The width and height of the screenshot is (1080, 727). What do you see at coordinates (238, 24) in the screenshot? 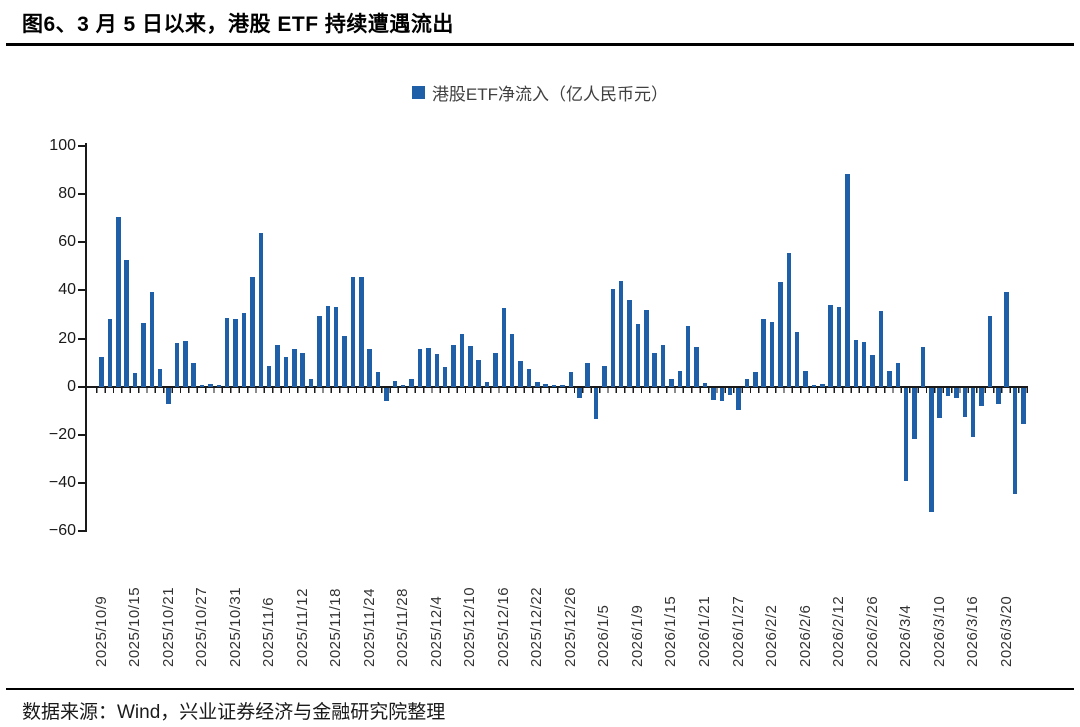
I see `figure-title: 图6、3 月 5 日以来，港股 ETF 持续遭遇流出` at bounding box center [238, 24].